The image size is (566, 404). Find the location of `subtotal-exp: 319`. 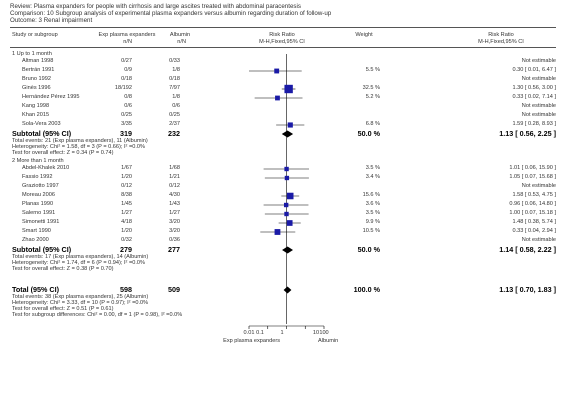

subtotal-exp: 319 is located at coordinates (126, 133).